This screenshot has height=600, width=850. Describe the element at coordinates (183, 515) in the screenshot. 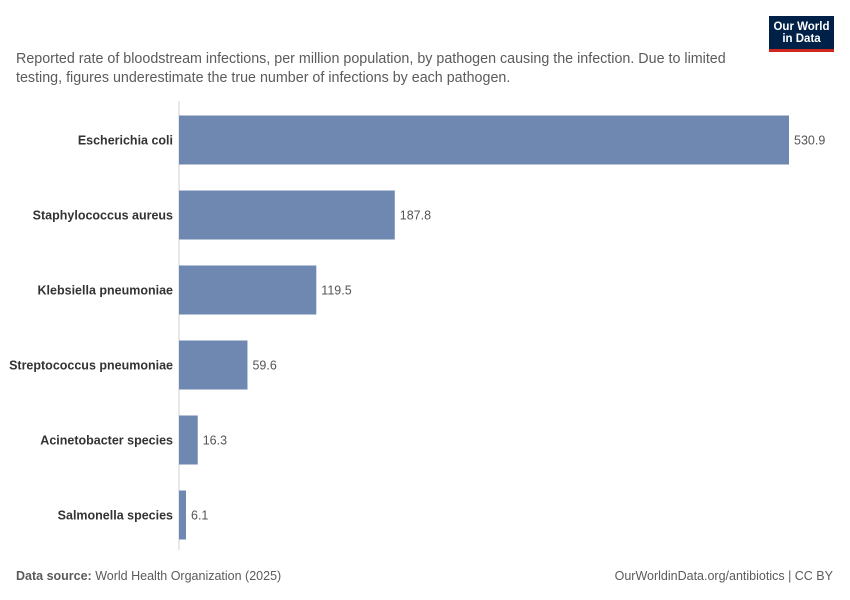

I see `bar-salmonella-species` at that location.